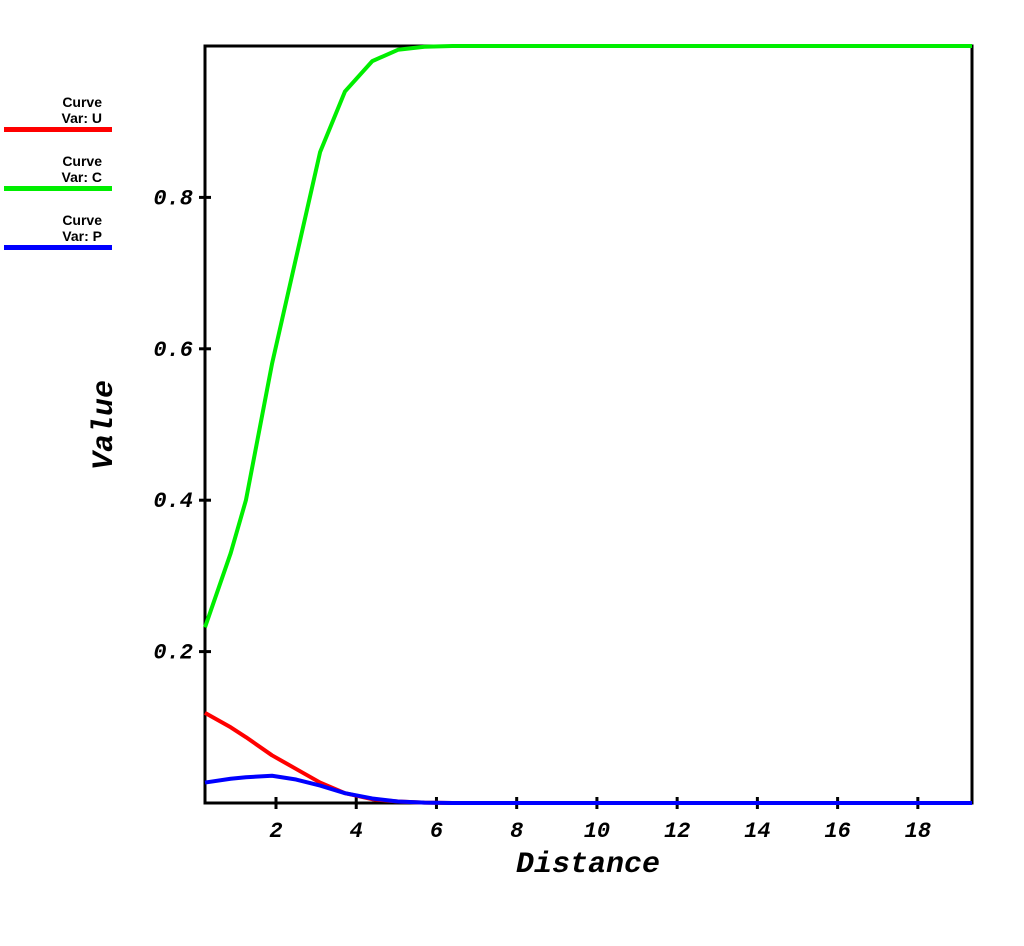  Describe the element at coordinates (516, 831) in the screenshot. I see `x-tick-label: 8` at that location.